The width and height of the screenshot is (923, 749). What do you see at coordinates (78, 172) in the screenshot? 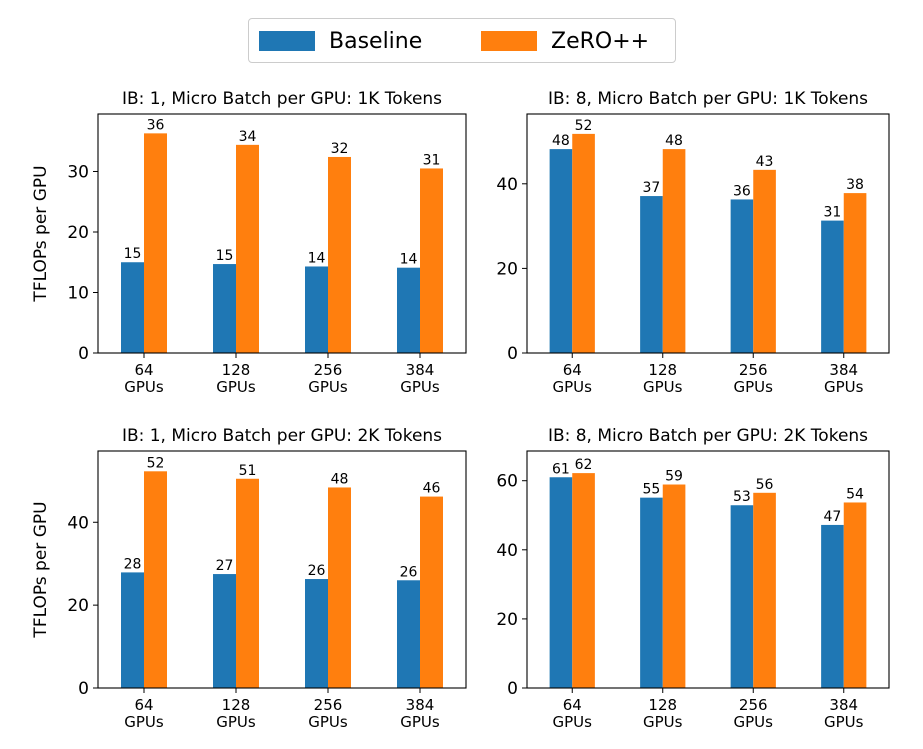
I see `y-tick-label-0-3: 30` at bounding box center [78, 172].